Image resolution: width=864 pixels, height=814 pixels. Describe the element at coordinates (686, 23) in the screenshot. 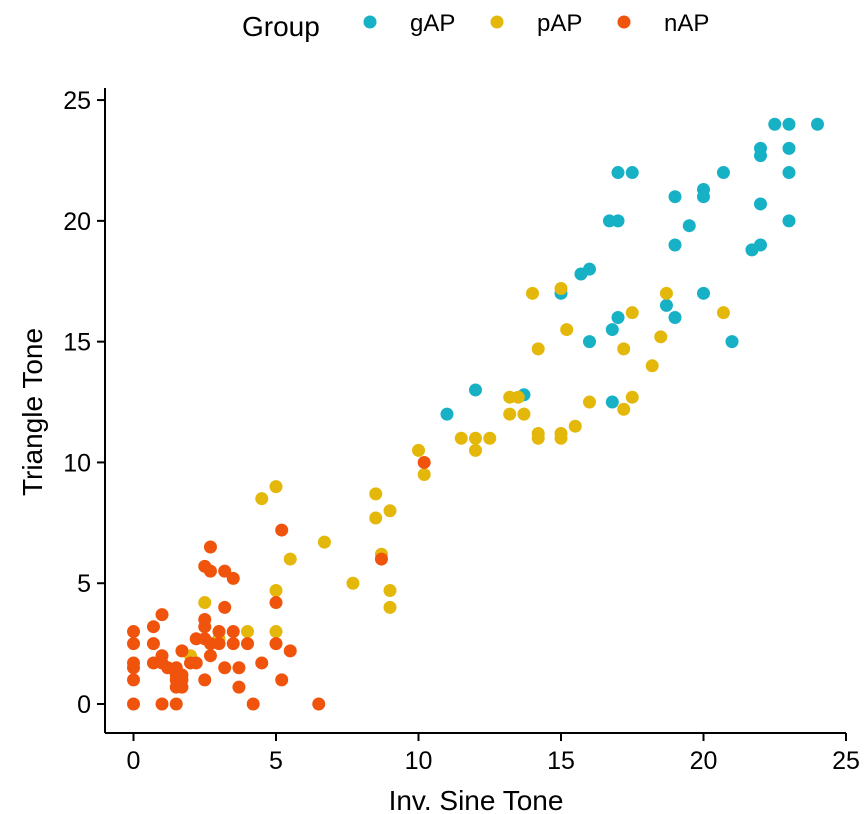

I see `legend-label: nAP` at that location.